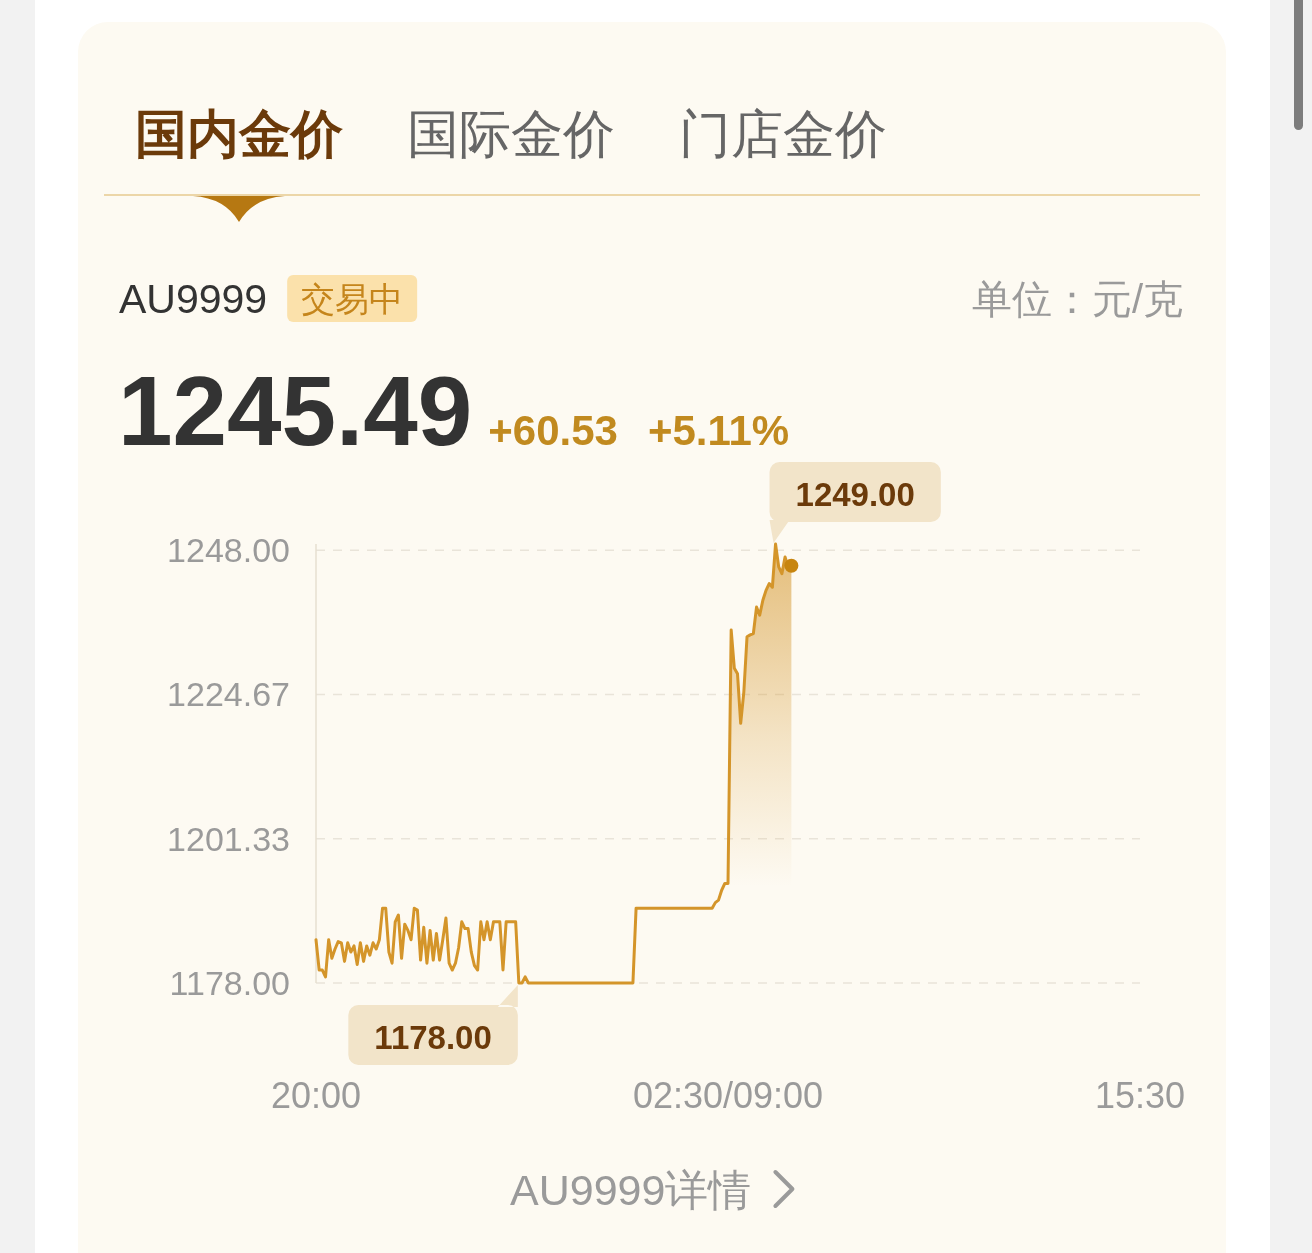 This screenshot has height=1253, width=1312. Describe the element at coordinates (1077, 299) in the screenshot. I see `unit: 单位：元/克` at that location.